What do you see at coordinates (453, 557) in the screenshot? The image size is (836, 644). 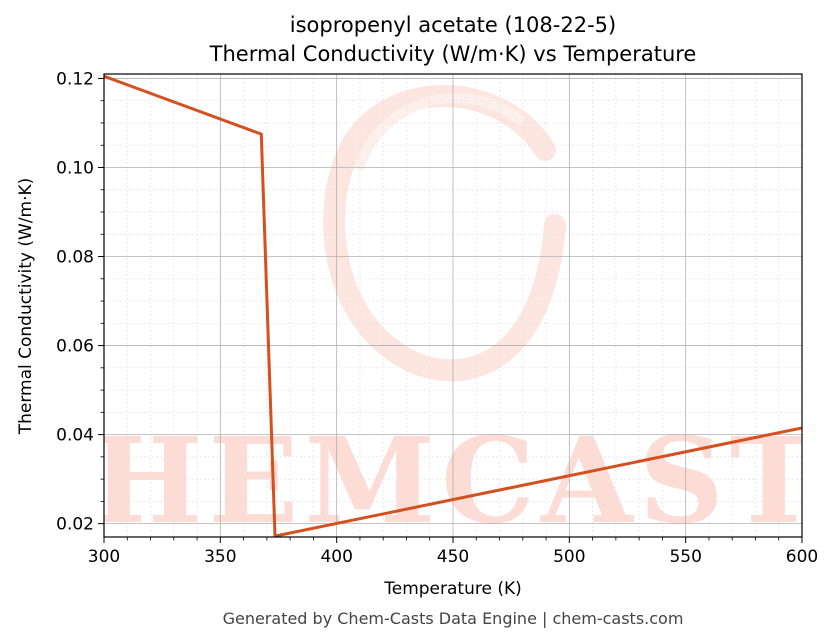 I see `x-tick-label: 450` at bounding box center [453, 557].